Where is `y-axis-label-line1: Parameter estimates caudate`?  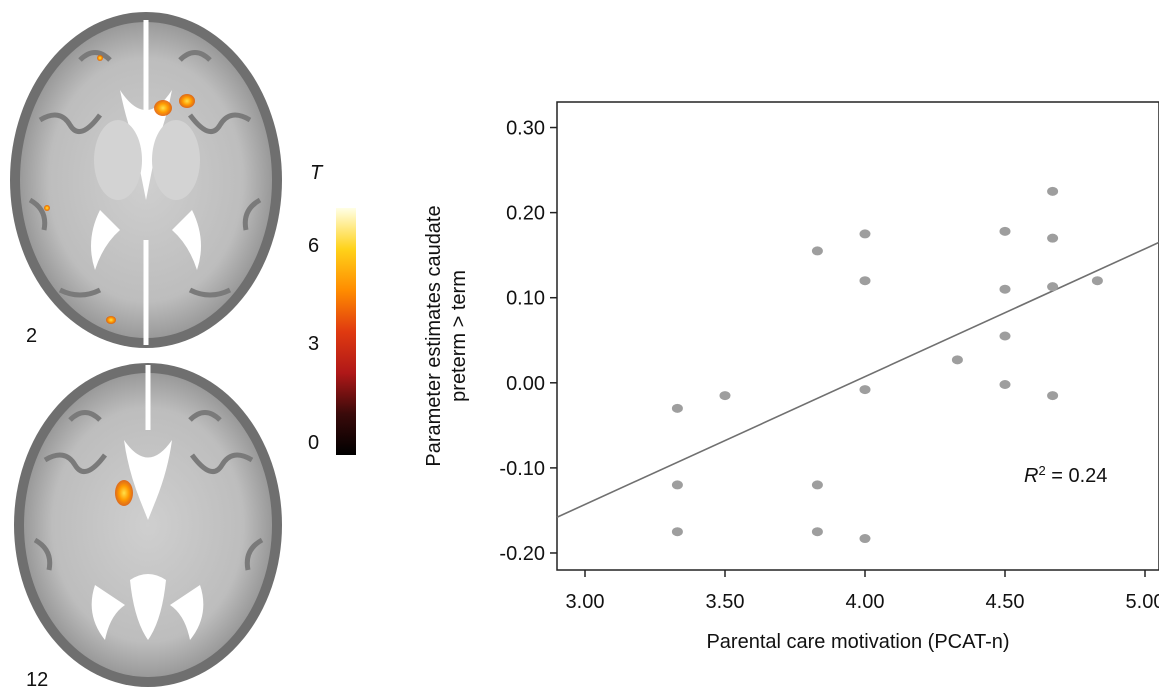 y-axis-label-line1: Parameter estimates caudate is located at coordinates (434, 335).